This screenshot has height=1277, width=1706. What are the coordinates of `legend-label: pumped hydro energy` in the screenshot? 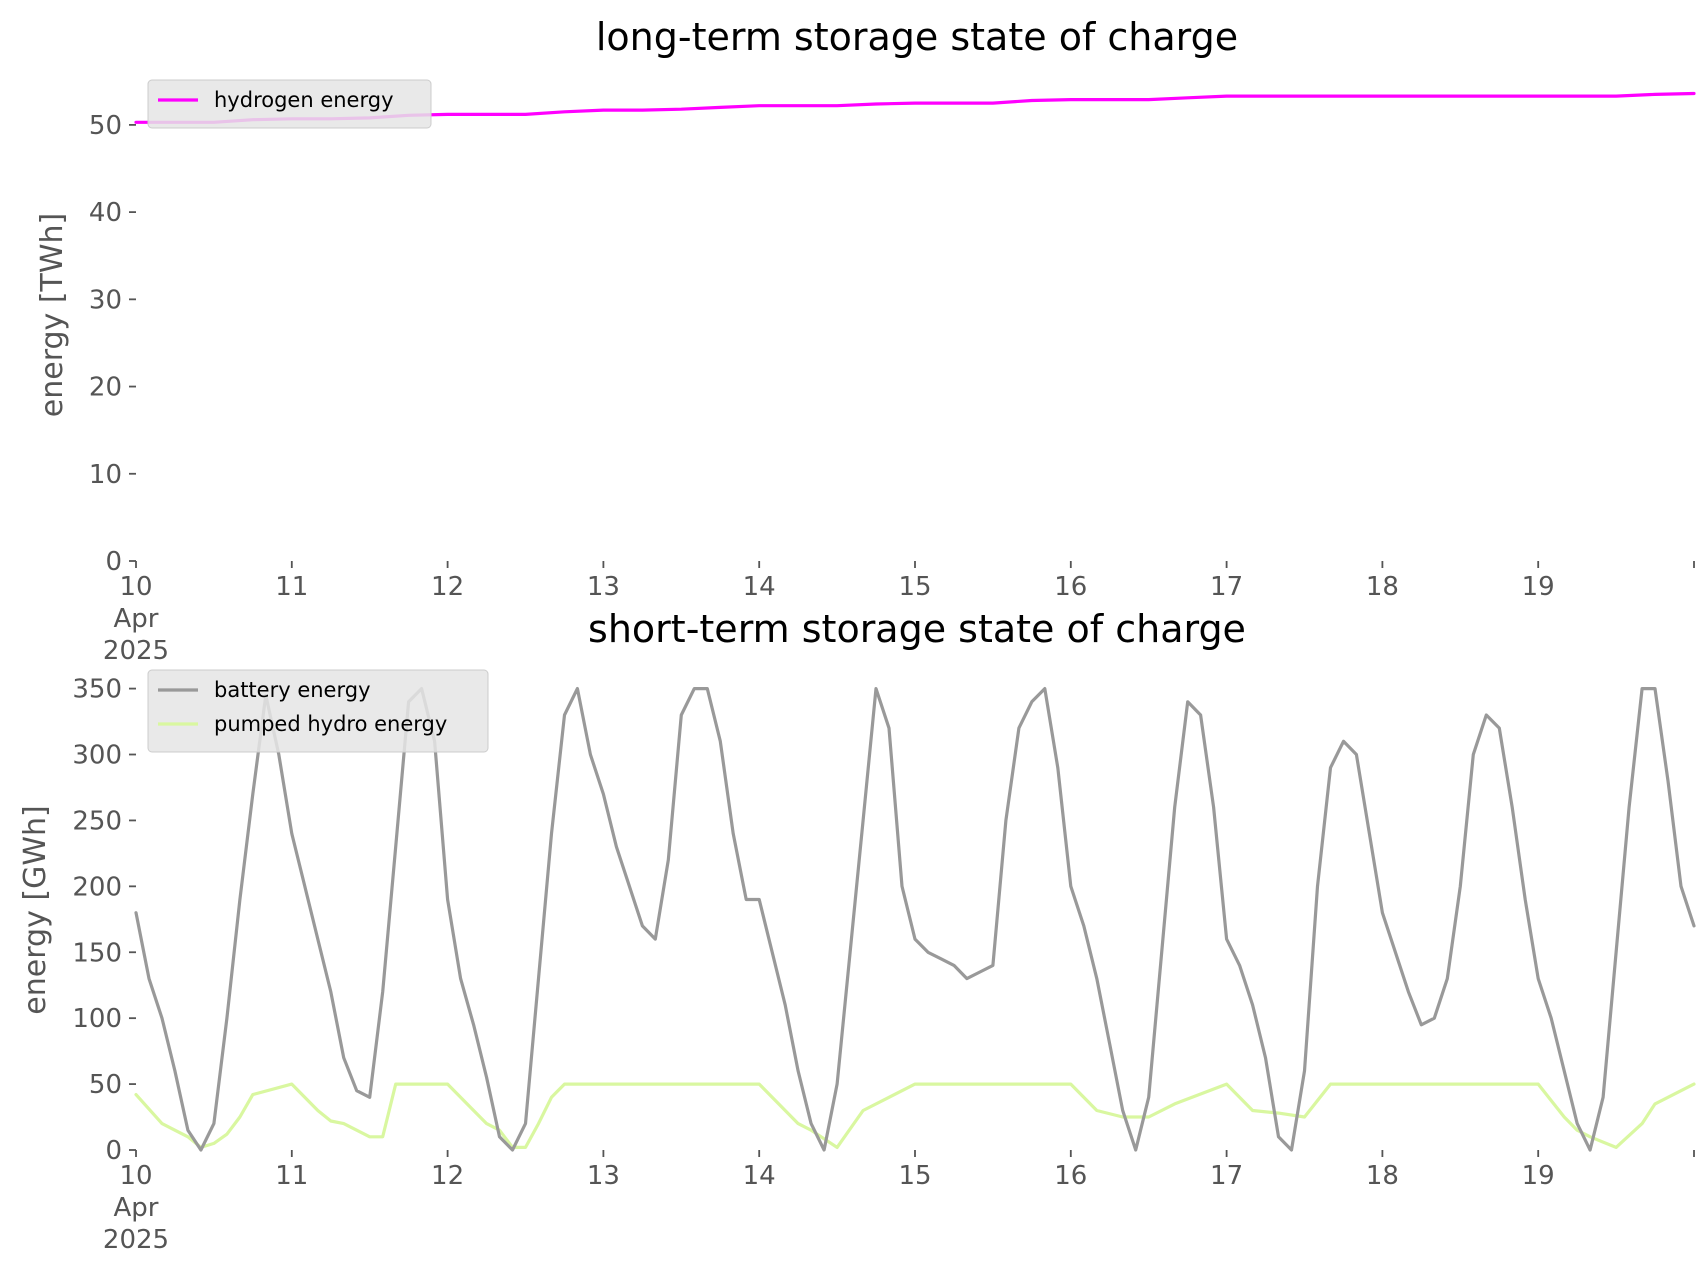 It's located at (330, 724).